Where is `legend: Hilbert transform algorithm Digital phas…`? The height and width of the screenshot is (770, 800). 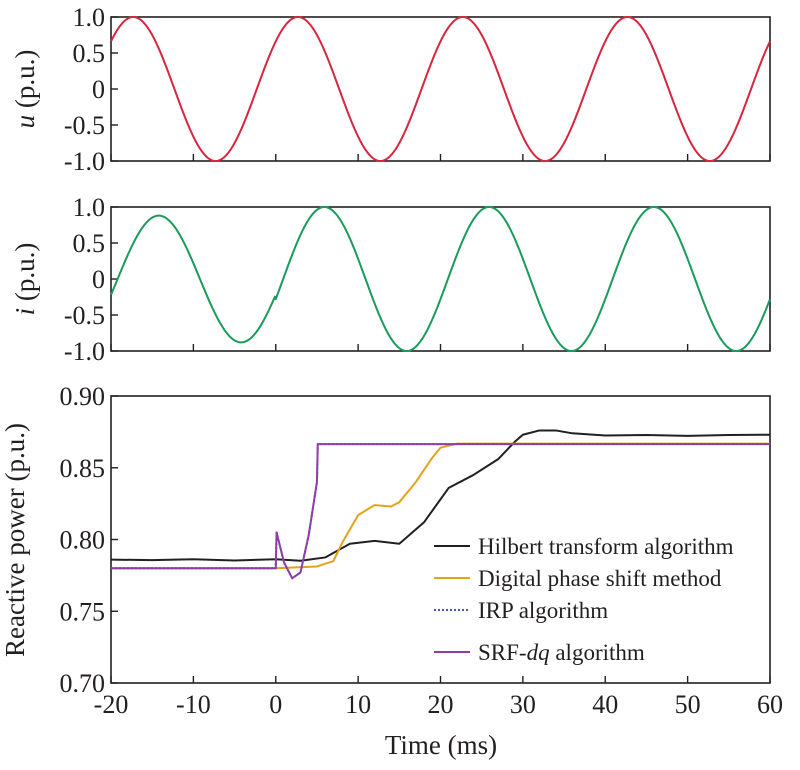
legend: Hilbert transform algorithm Digital phas… is located at coordinates (584, 599).